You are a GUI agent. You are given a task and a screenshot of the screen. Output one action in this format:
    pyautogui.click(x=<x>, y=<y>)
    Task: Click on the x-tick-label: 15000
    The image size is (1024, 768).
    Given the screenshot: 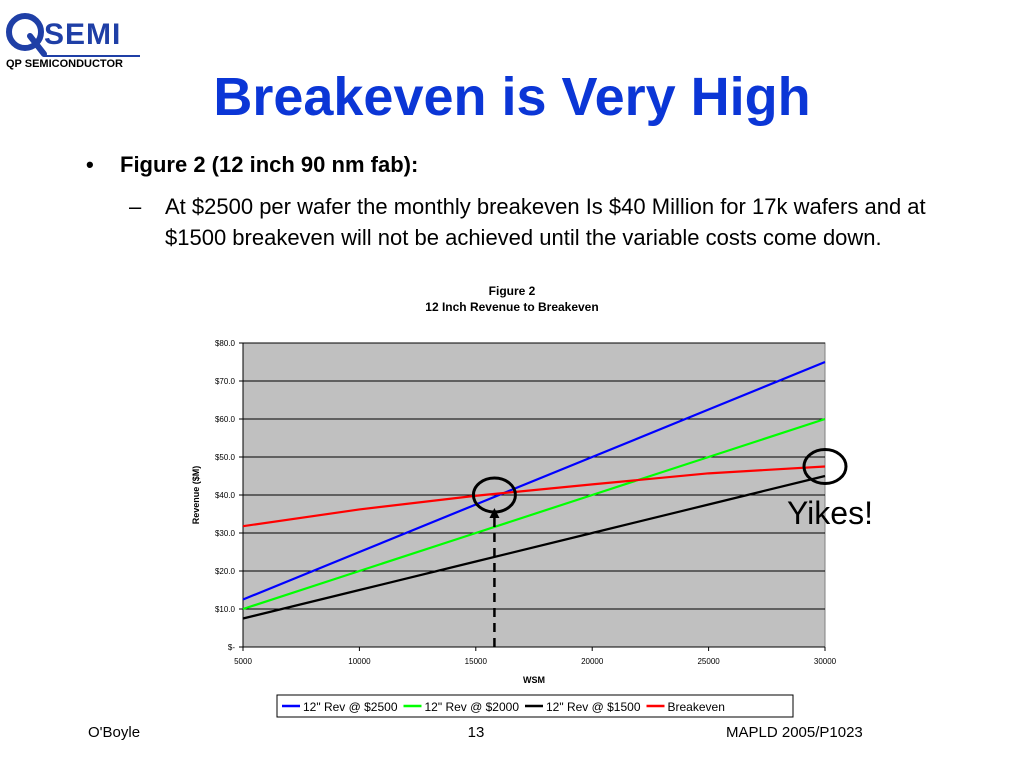 What is the action you would take?
    pyautogui.click(x=476, y=661)
    